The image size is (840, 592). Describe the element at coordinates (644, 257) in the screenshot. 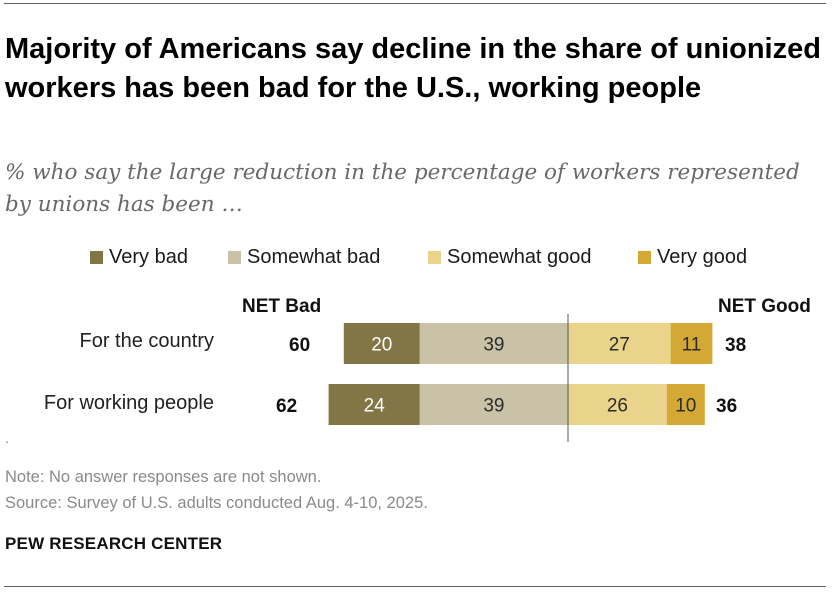

I see `legend-swatch-very-good` at that location.